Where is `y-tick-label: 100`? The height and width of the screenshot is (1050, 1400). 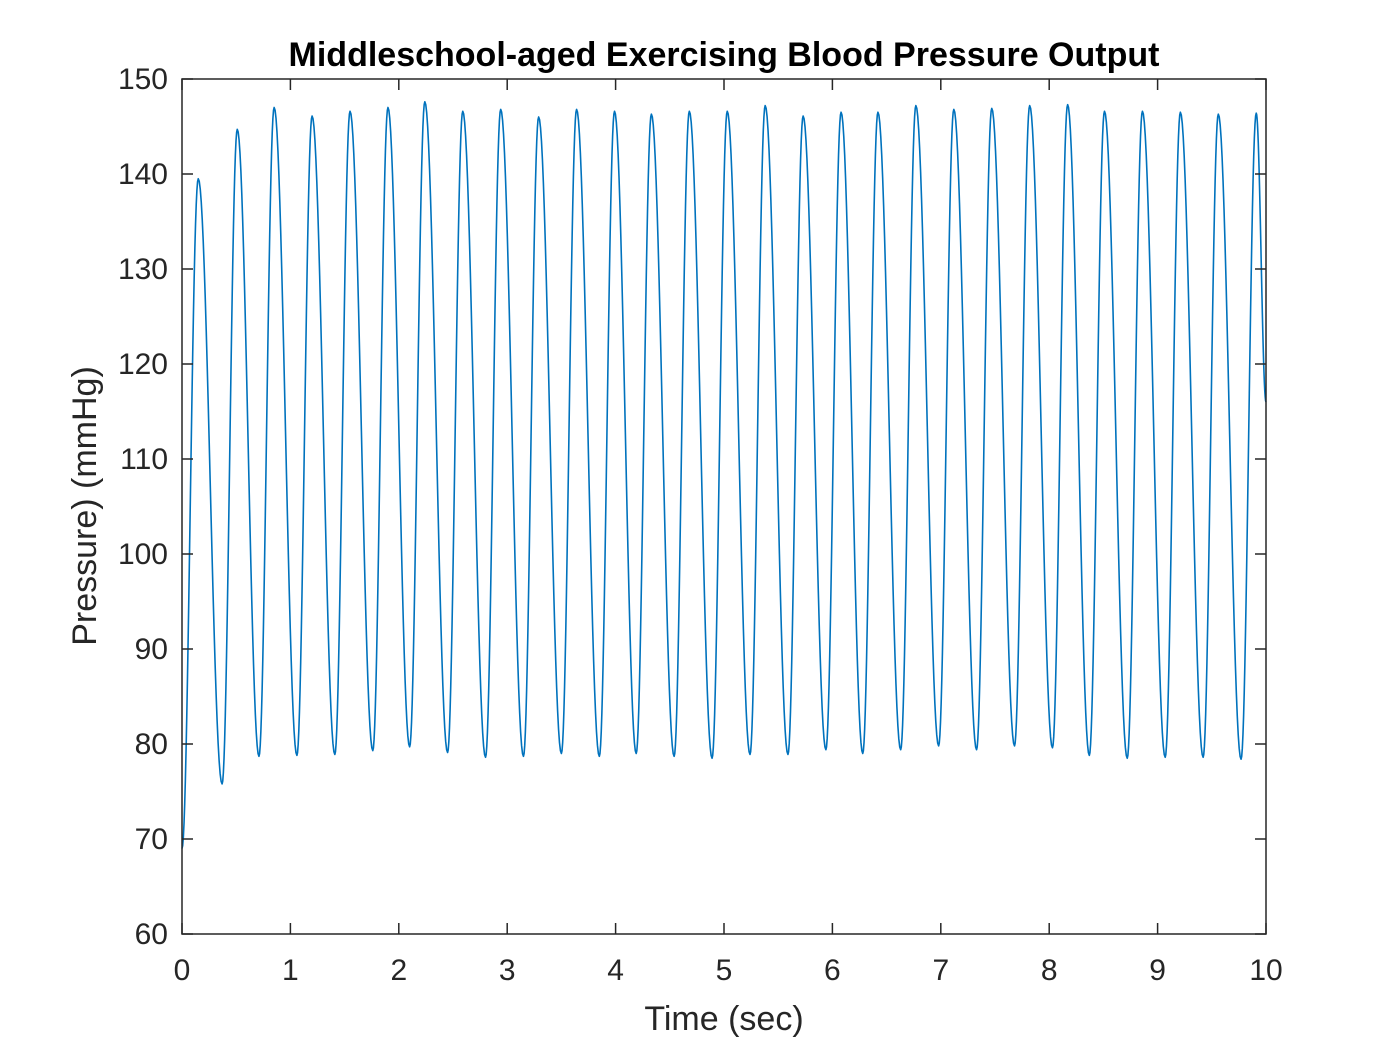
y-tick-label: 100 is located at coordinates (143, 554).